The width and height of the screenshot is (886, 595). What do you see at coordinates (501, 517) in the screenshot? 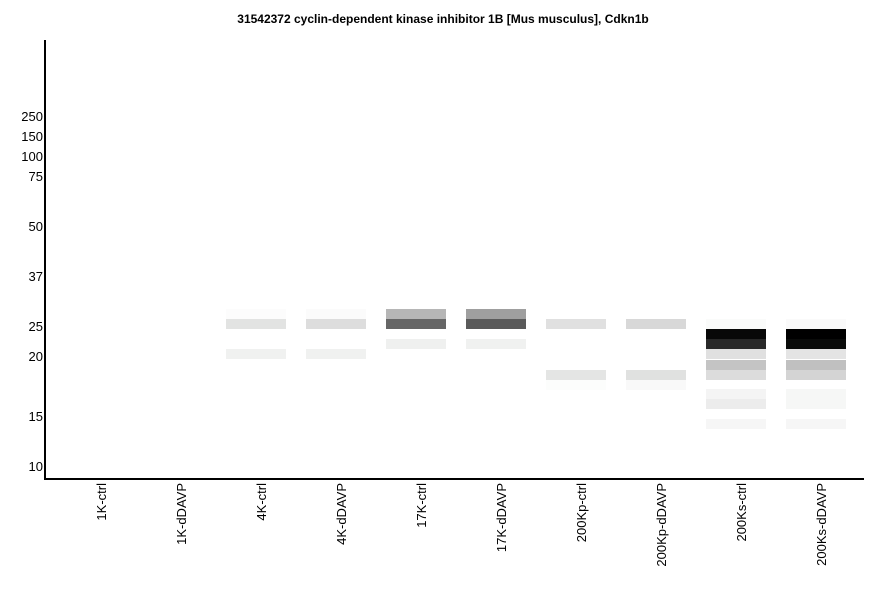
I see `lane-label: 17K-dDAVP` at bounding box center [501, 517].